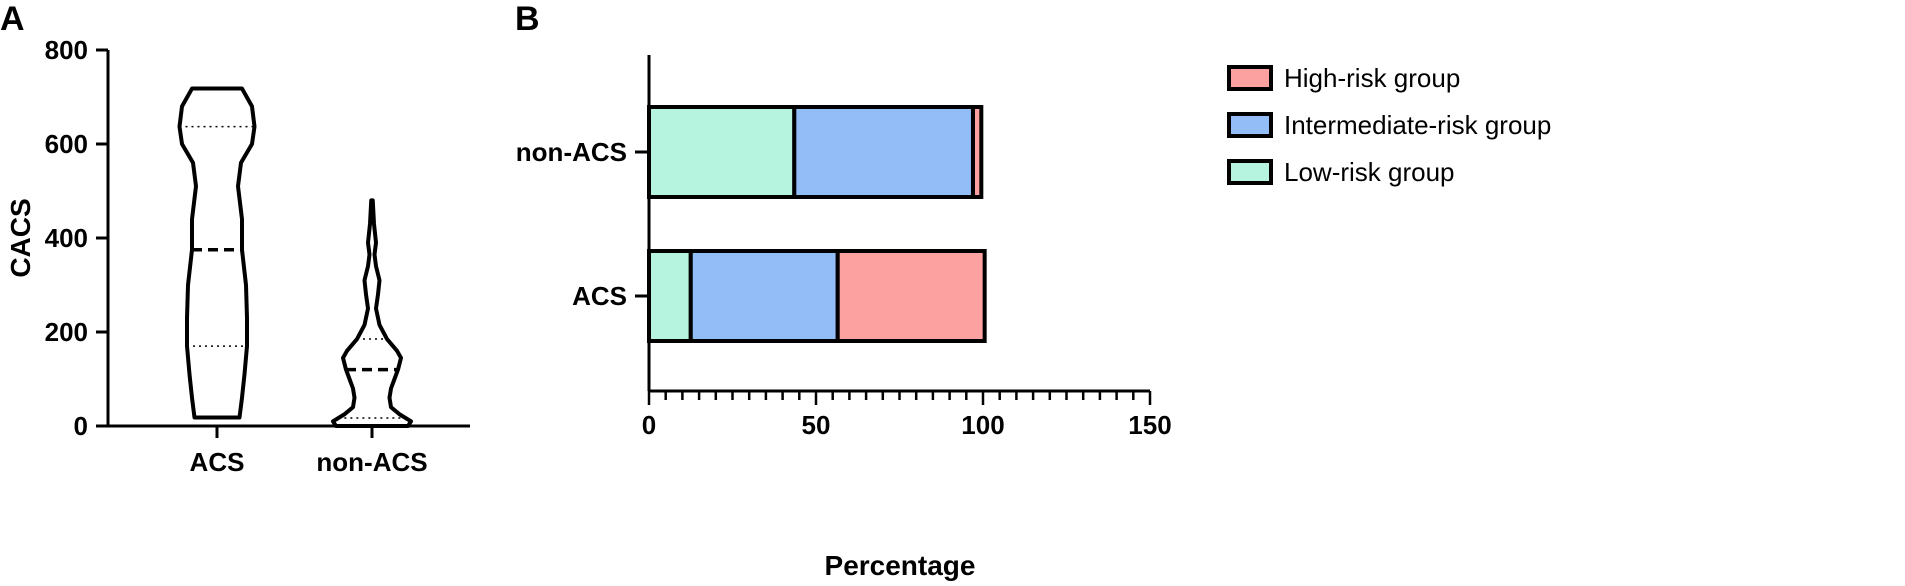  I want to click on violin-non-ACS, so click(372, 313).